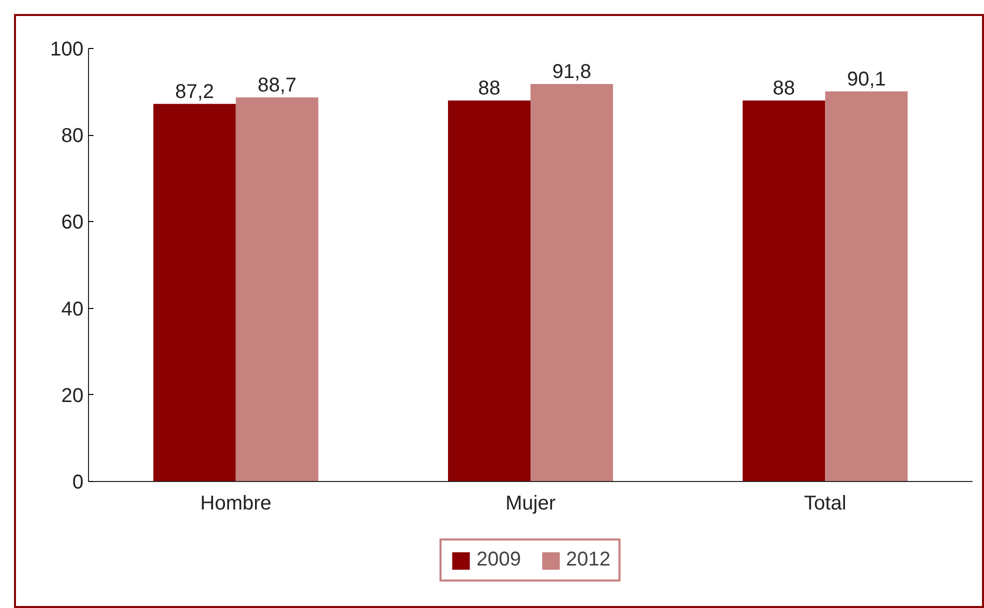  Describe the element at coordinates (498, 560) in the screenshot. I see `legend-label: 2009` at that location.